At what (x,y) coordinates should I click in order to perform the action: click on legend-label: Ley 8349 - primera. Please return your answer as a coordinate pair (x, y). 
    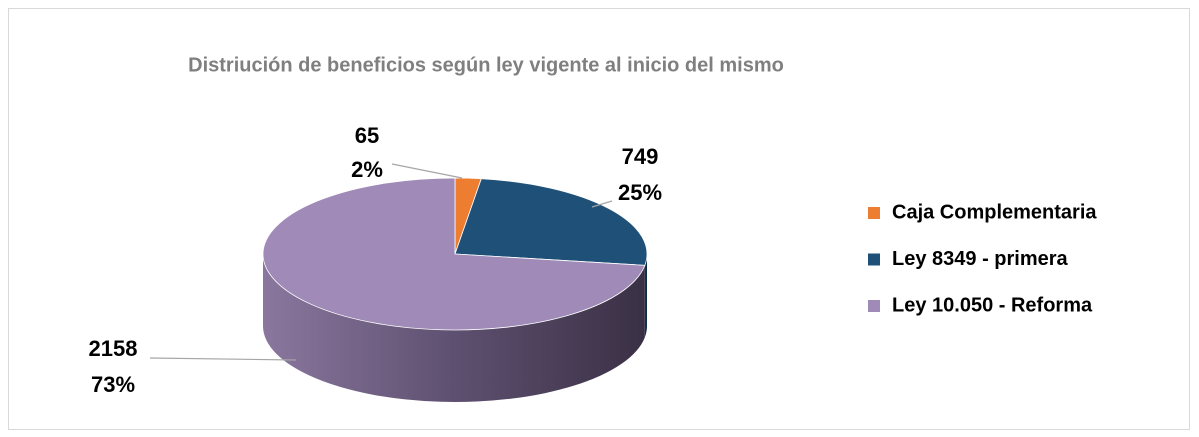
    Looking at the image, I should click on (980, 259).